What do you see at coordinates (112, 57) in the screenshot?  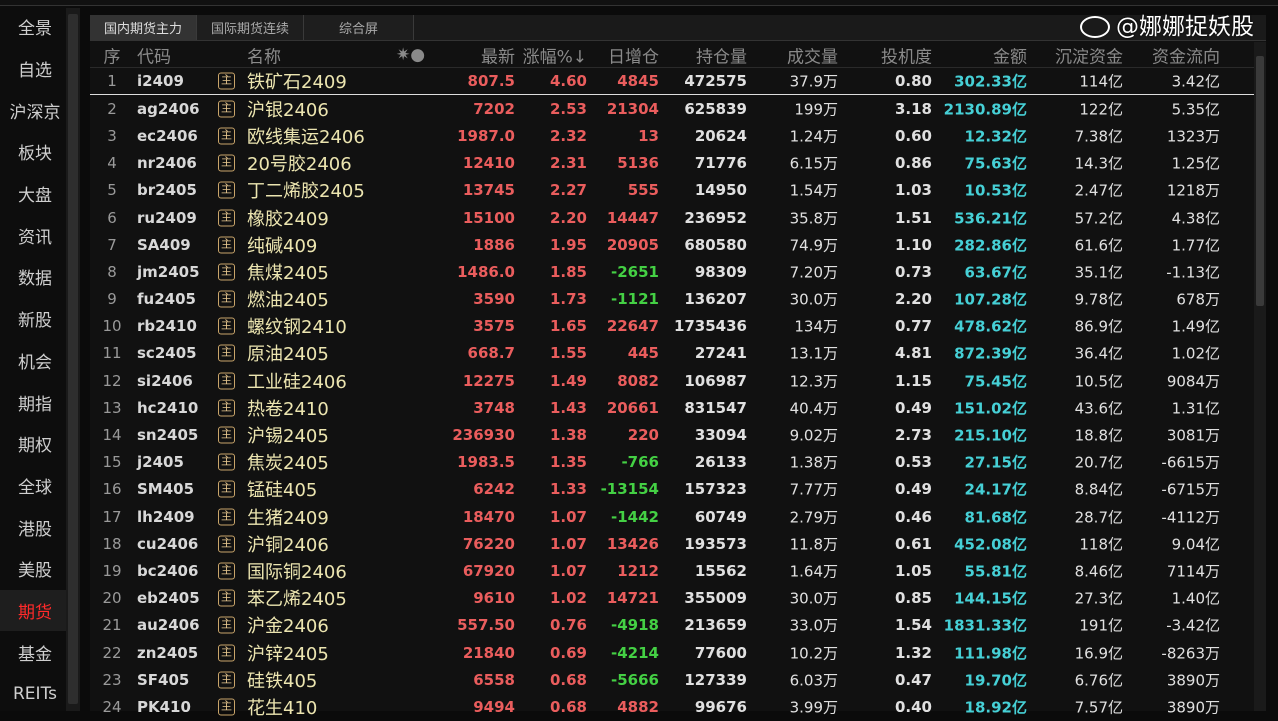 I see `col-seq: 序` at bounding box center [112, 57].